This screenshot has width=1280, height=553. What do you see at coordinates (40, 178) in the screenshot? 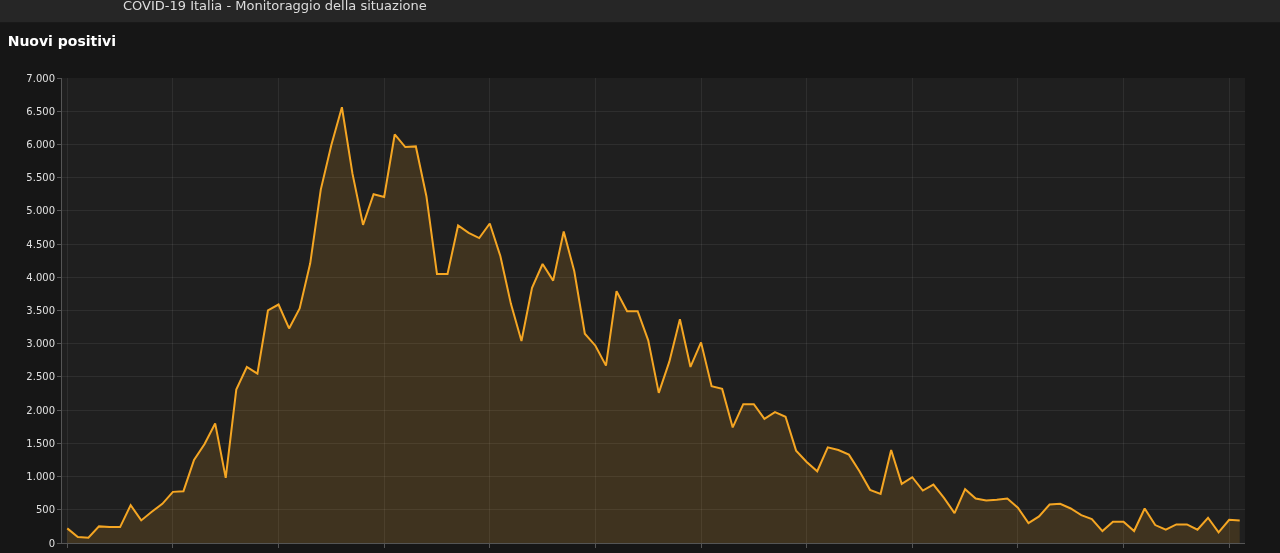
I see `y-tick-label: 5.500` at bounding box center [40, 178].